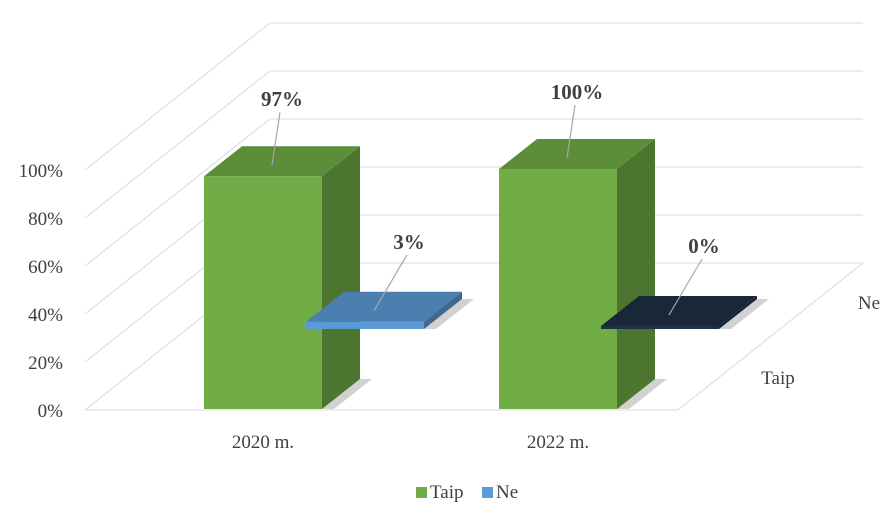 The width and height of the screenshot is (883, 506). Describe the element at coordinates (447, 492) in the screenshot. I see `legend-entry: Taip` at that location.